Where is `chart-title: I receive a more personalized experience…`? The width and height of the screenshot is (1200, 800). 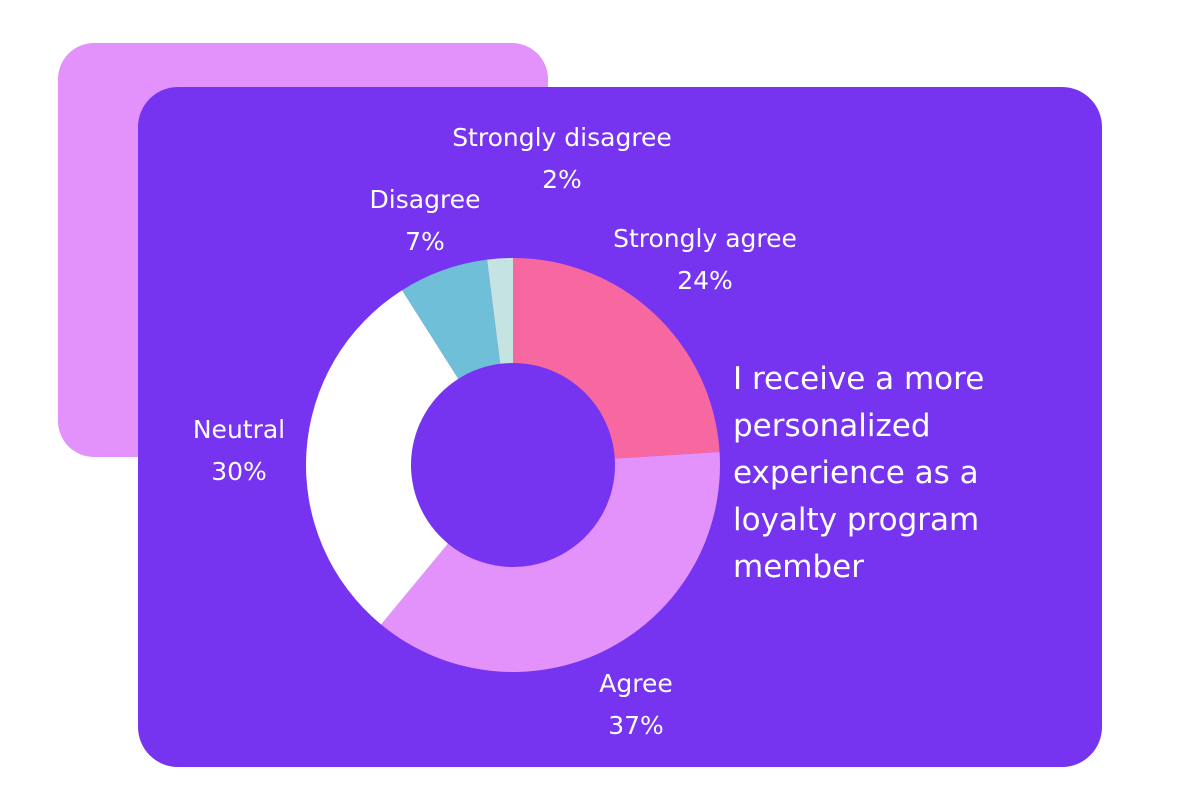
chart-title: I receive a more personalized experience… is located at coordinates (859, 473).